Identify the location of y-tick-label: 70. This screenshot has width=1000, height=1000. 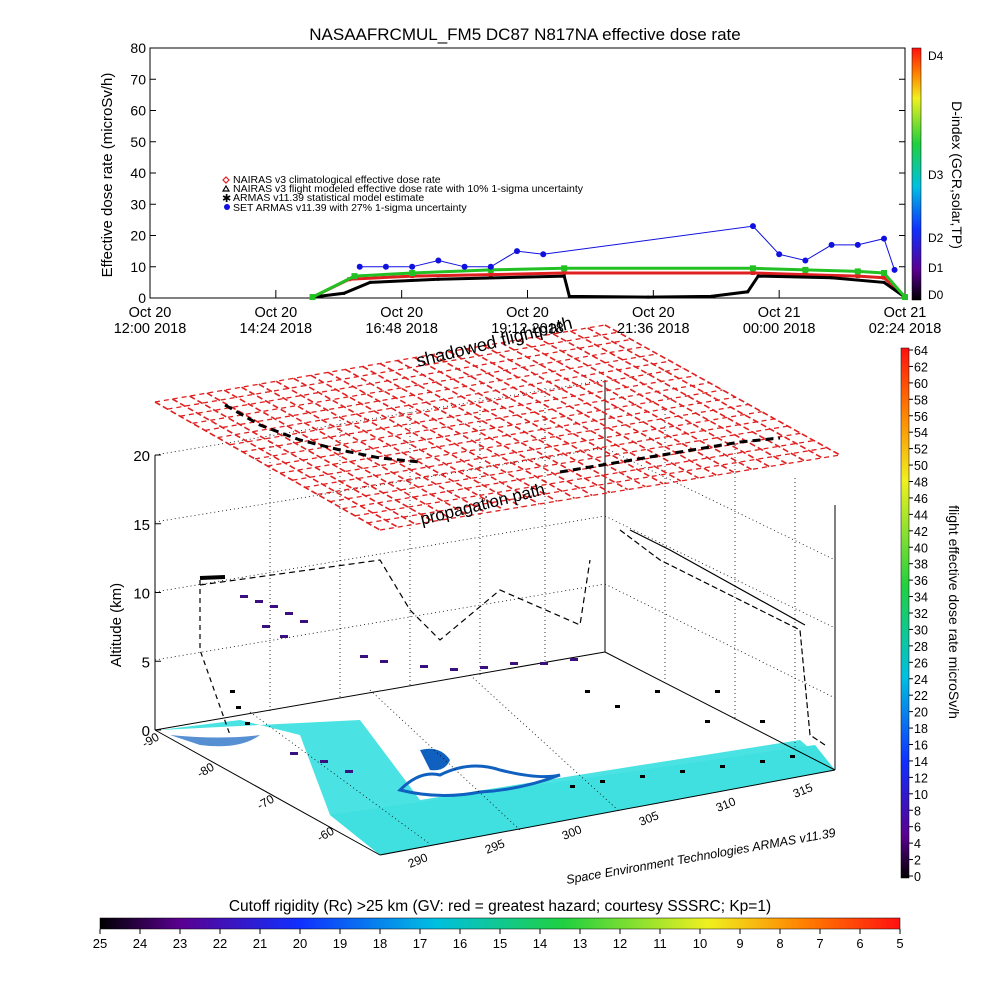
(138, 79).